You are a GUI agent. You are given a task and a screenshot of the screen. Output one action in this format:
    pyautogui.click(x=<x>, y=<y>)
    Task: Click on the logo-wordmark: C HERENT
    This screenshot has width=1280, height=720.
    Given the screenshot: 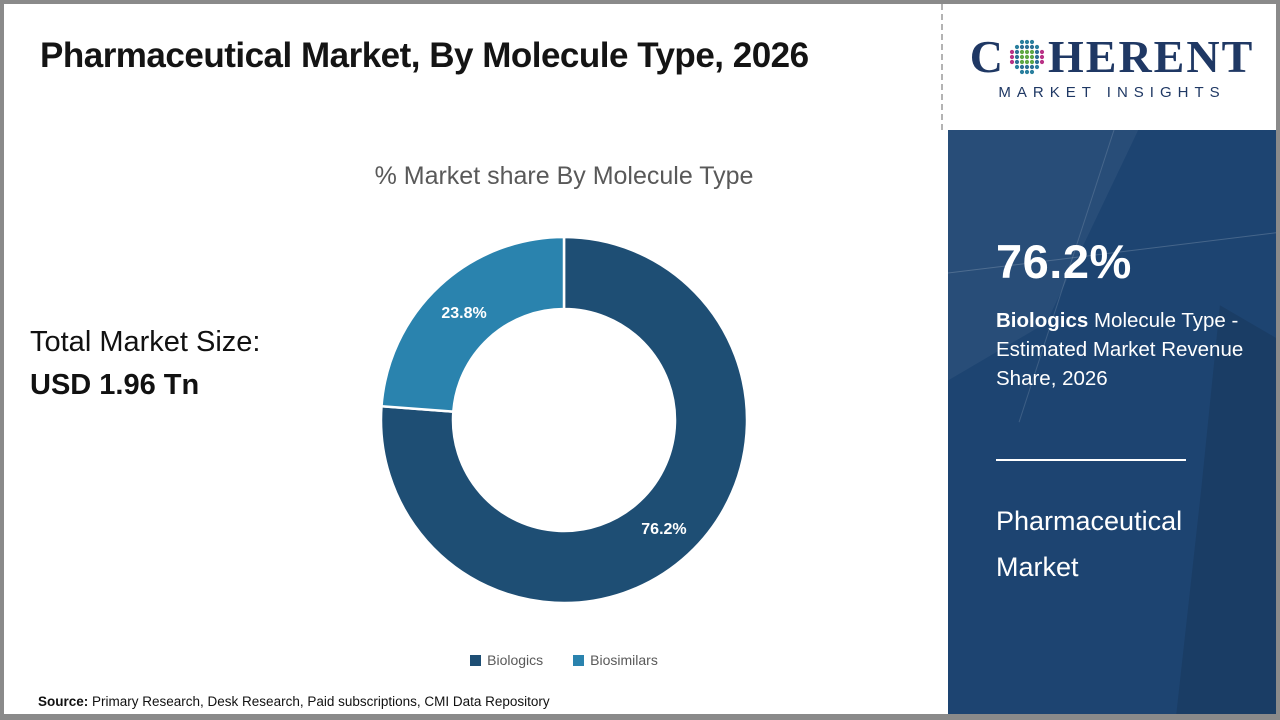 What is the action you would take?
    pyautogui.click(x=1112, y=56)
    